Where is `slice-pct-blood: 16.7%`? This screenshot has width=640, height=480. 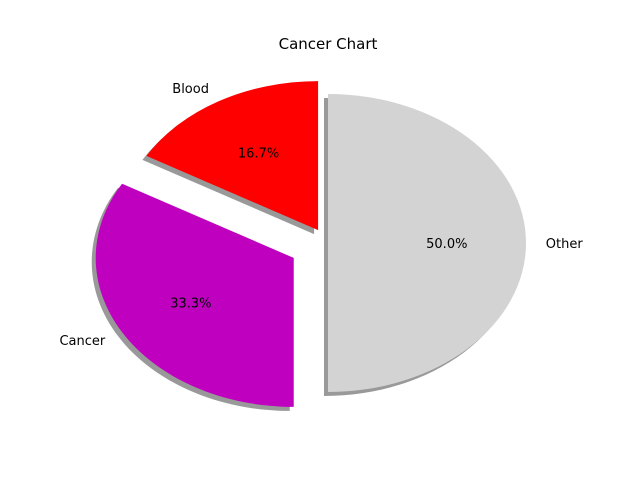
slice-pct-blood: 16.7% is located at coordinates (258, 154).